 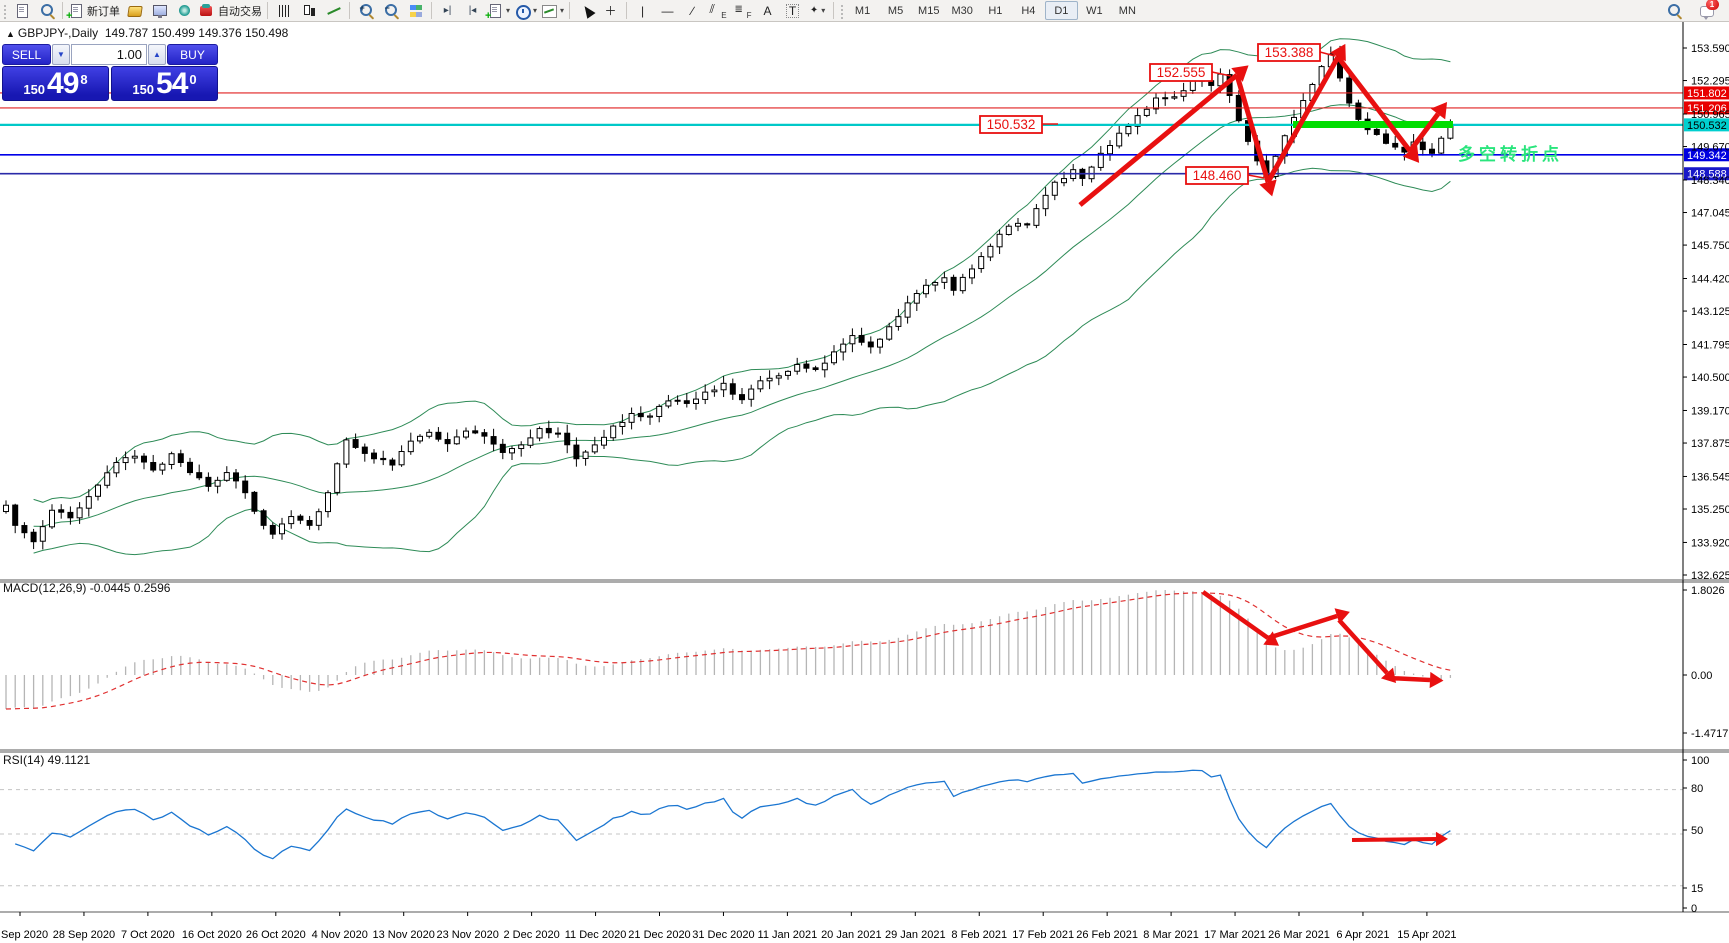 What do you see at coordinates (109, 54) in the screenshot?
I see `volume-input: 1.00` at bounding box center [109, 54].